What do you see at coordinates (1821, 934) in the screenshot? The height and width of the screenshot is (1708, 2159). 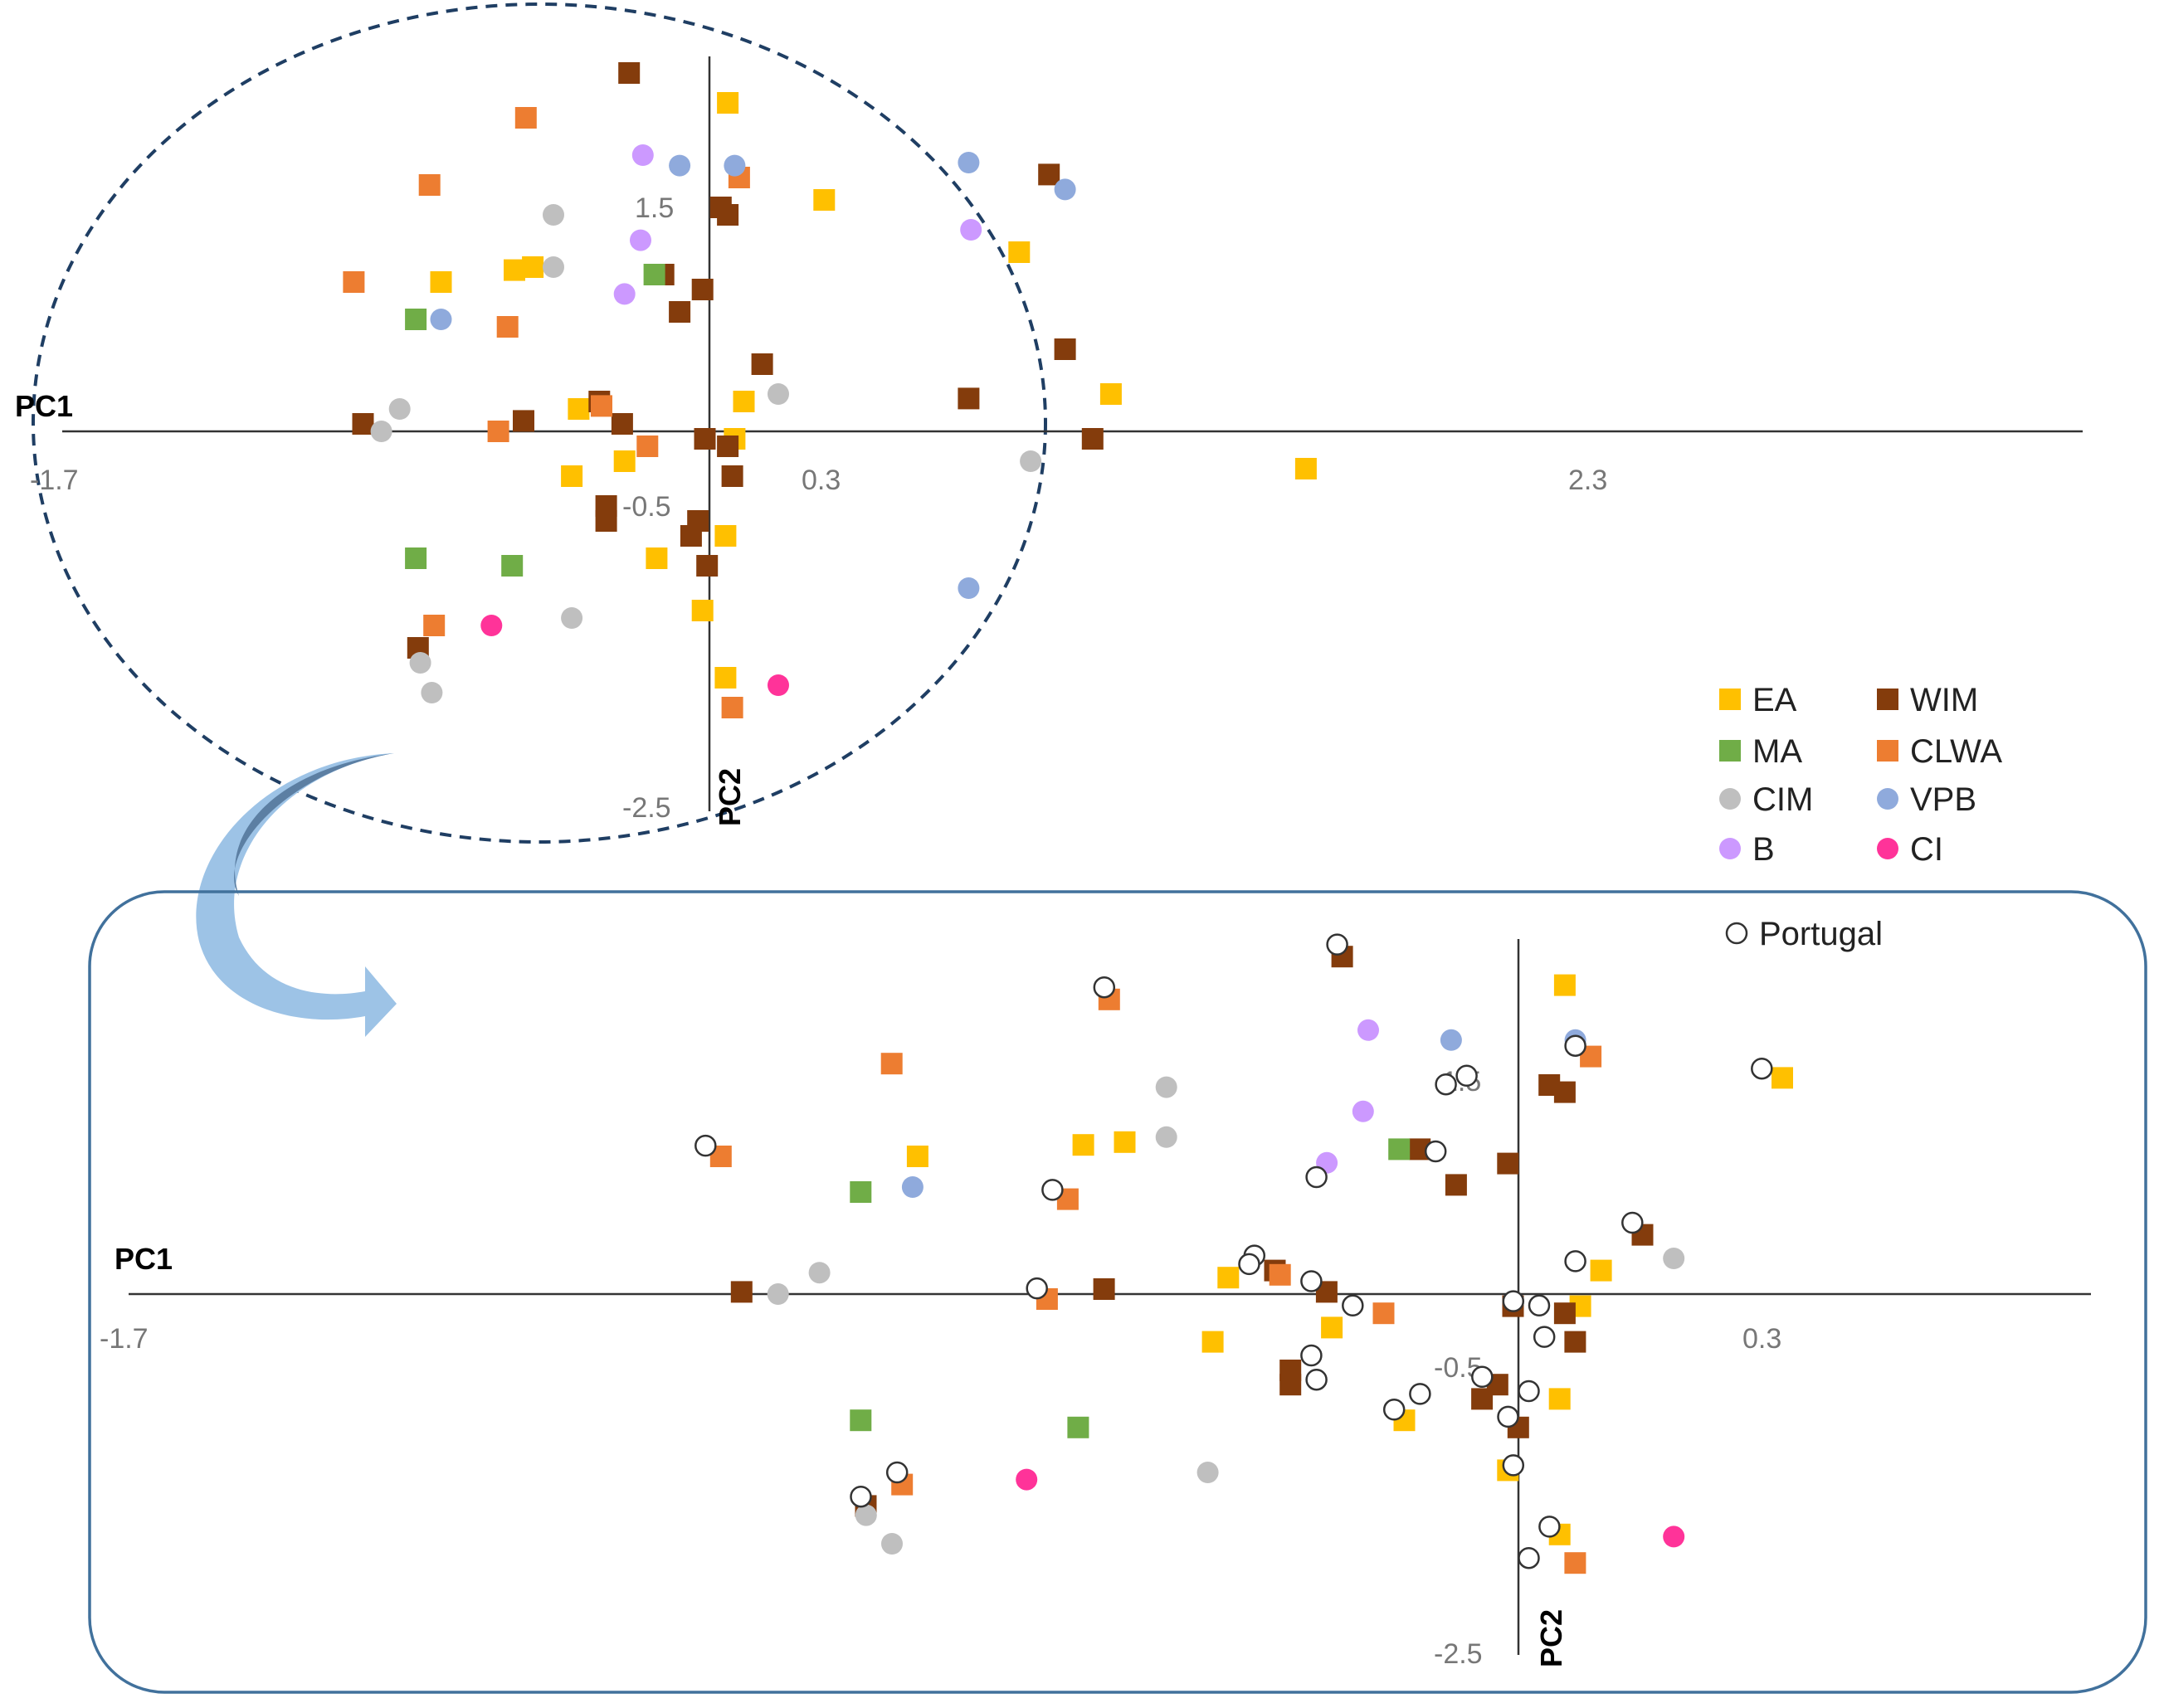 I see `legend-label-portugal: Portugal` at bounding box center [1821, 934].